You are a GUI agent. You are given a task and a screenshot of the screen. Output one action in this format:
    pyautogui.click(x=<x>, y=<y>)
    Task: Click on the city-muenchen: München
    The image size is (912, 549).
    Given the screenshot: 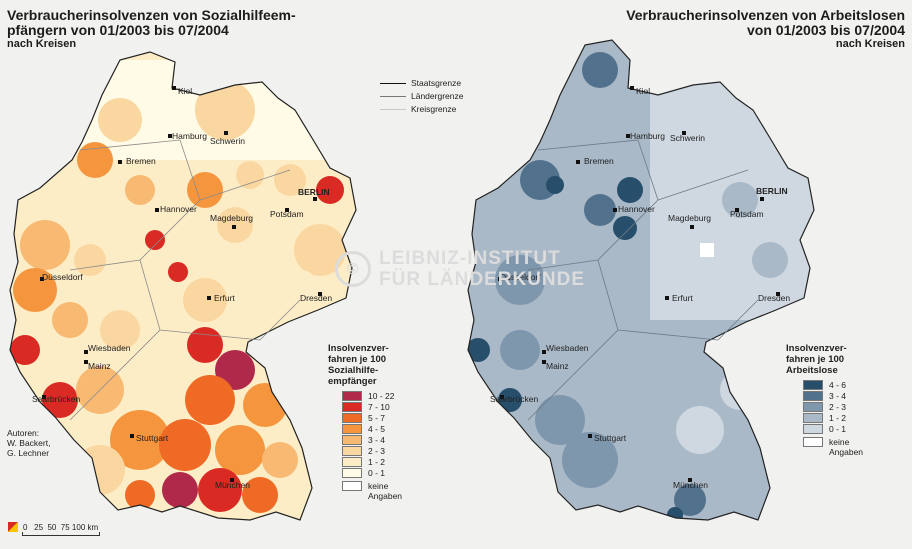 What is the action you would take?
    pyautogui.click(x=232, y=485)
    